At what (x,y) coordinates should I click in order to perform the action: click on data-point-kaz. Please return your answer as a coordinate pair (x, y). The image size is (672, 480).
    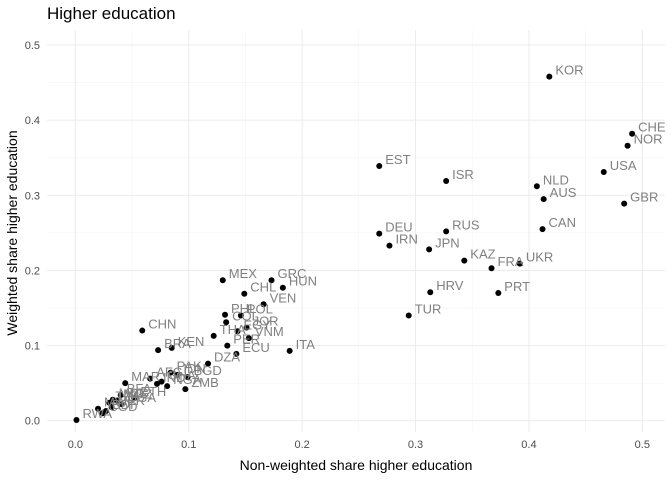
    Looking at the image, I should click on (464, 260).